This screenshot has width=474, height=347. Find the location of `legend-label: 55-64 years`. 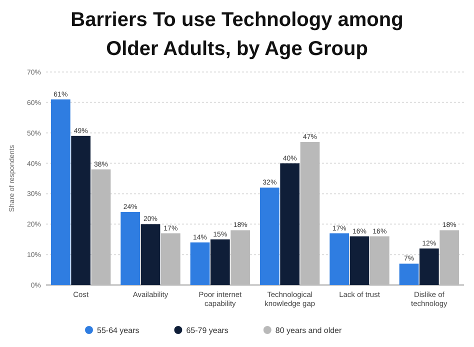

legend-label: 55-64 years is located at coordinates (118, 330).